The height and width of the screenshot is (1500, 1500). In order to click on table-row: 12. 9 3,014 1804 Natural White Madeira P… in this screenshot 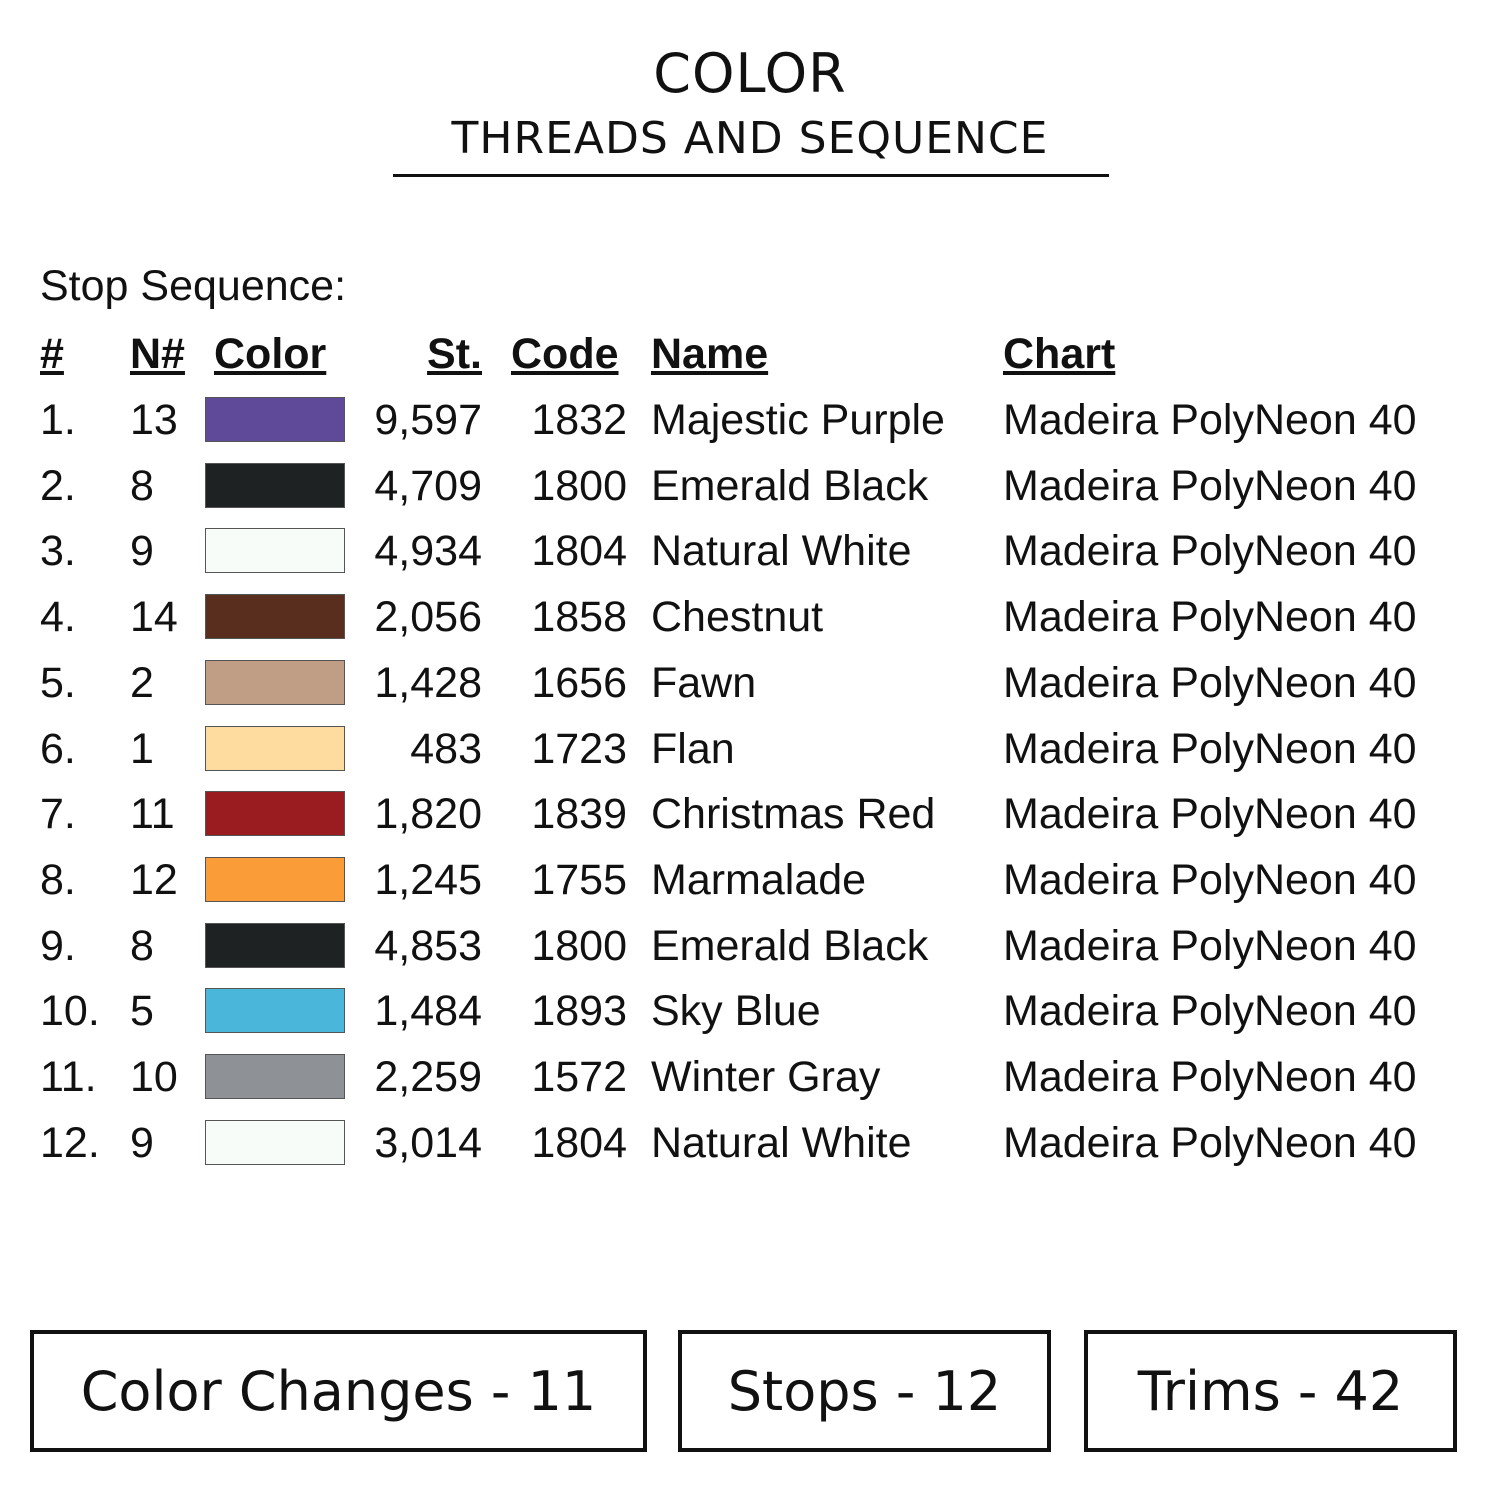, I will do `click(750, 1143)`.